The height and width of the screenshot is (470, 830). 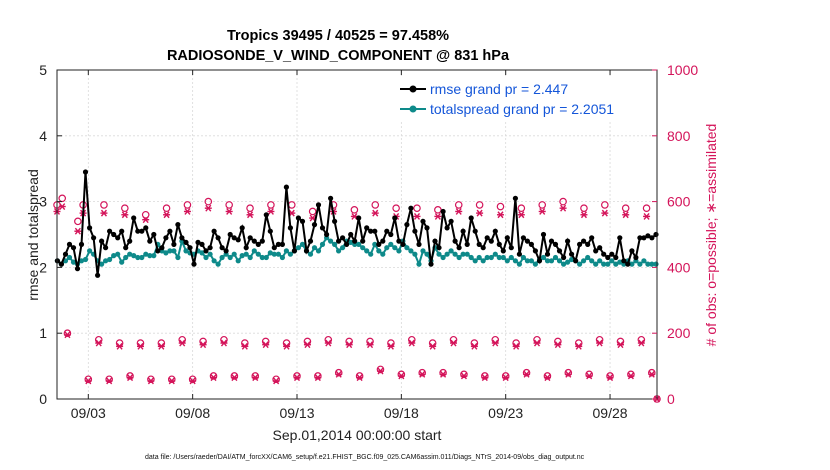 I want to click on x-tick-label: 09/08, so click(x=192, y=413).